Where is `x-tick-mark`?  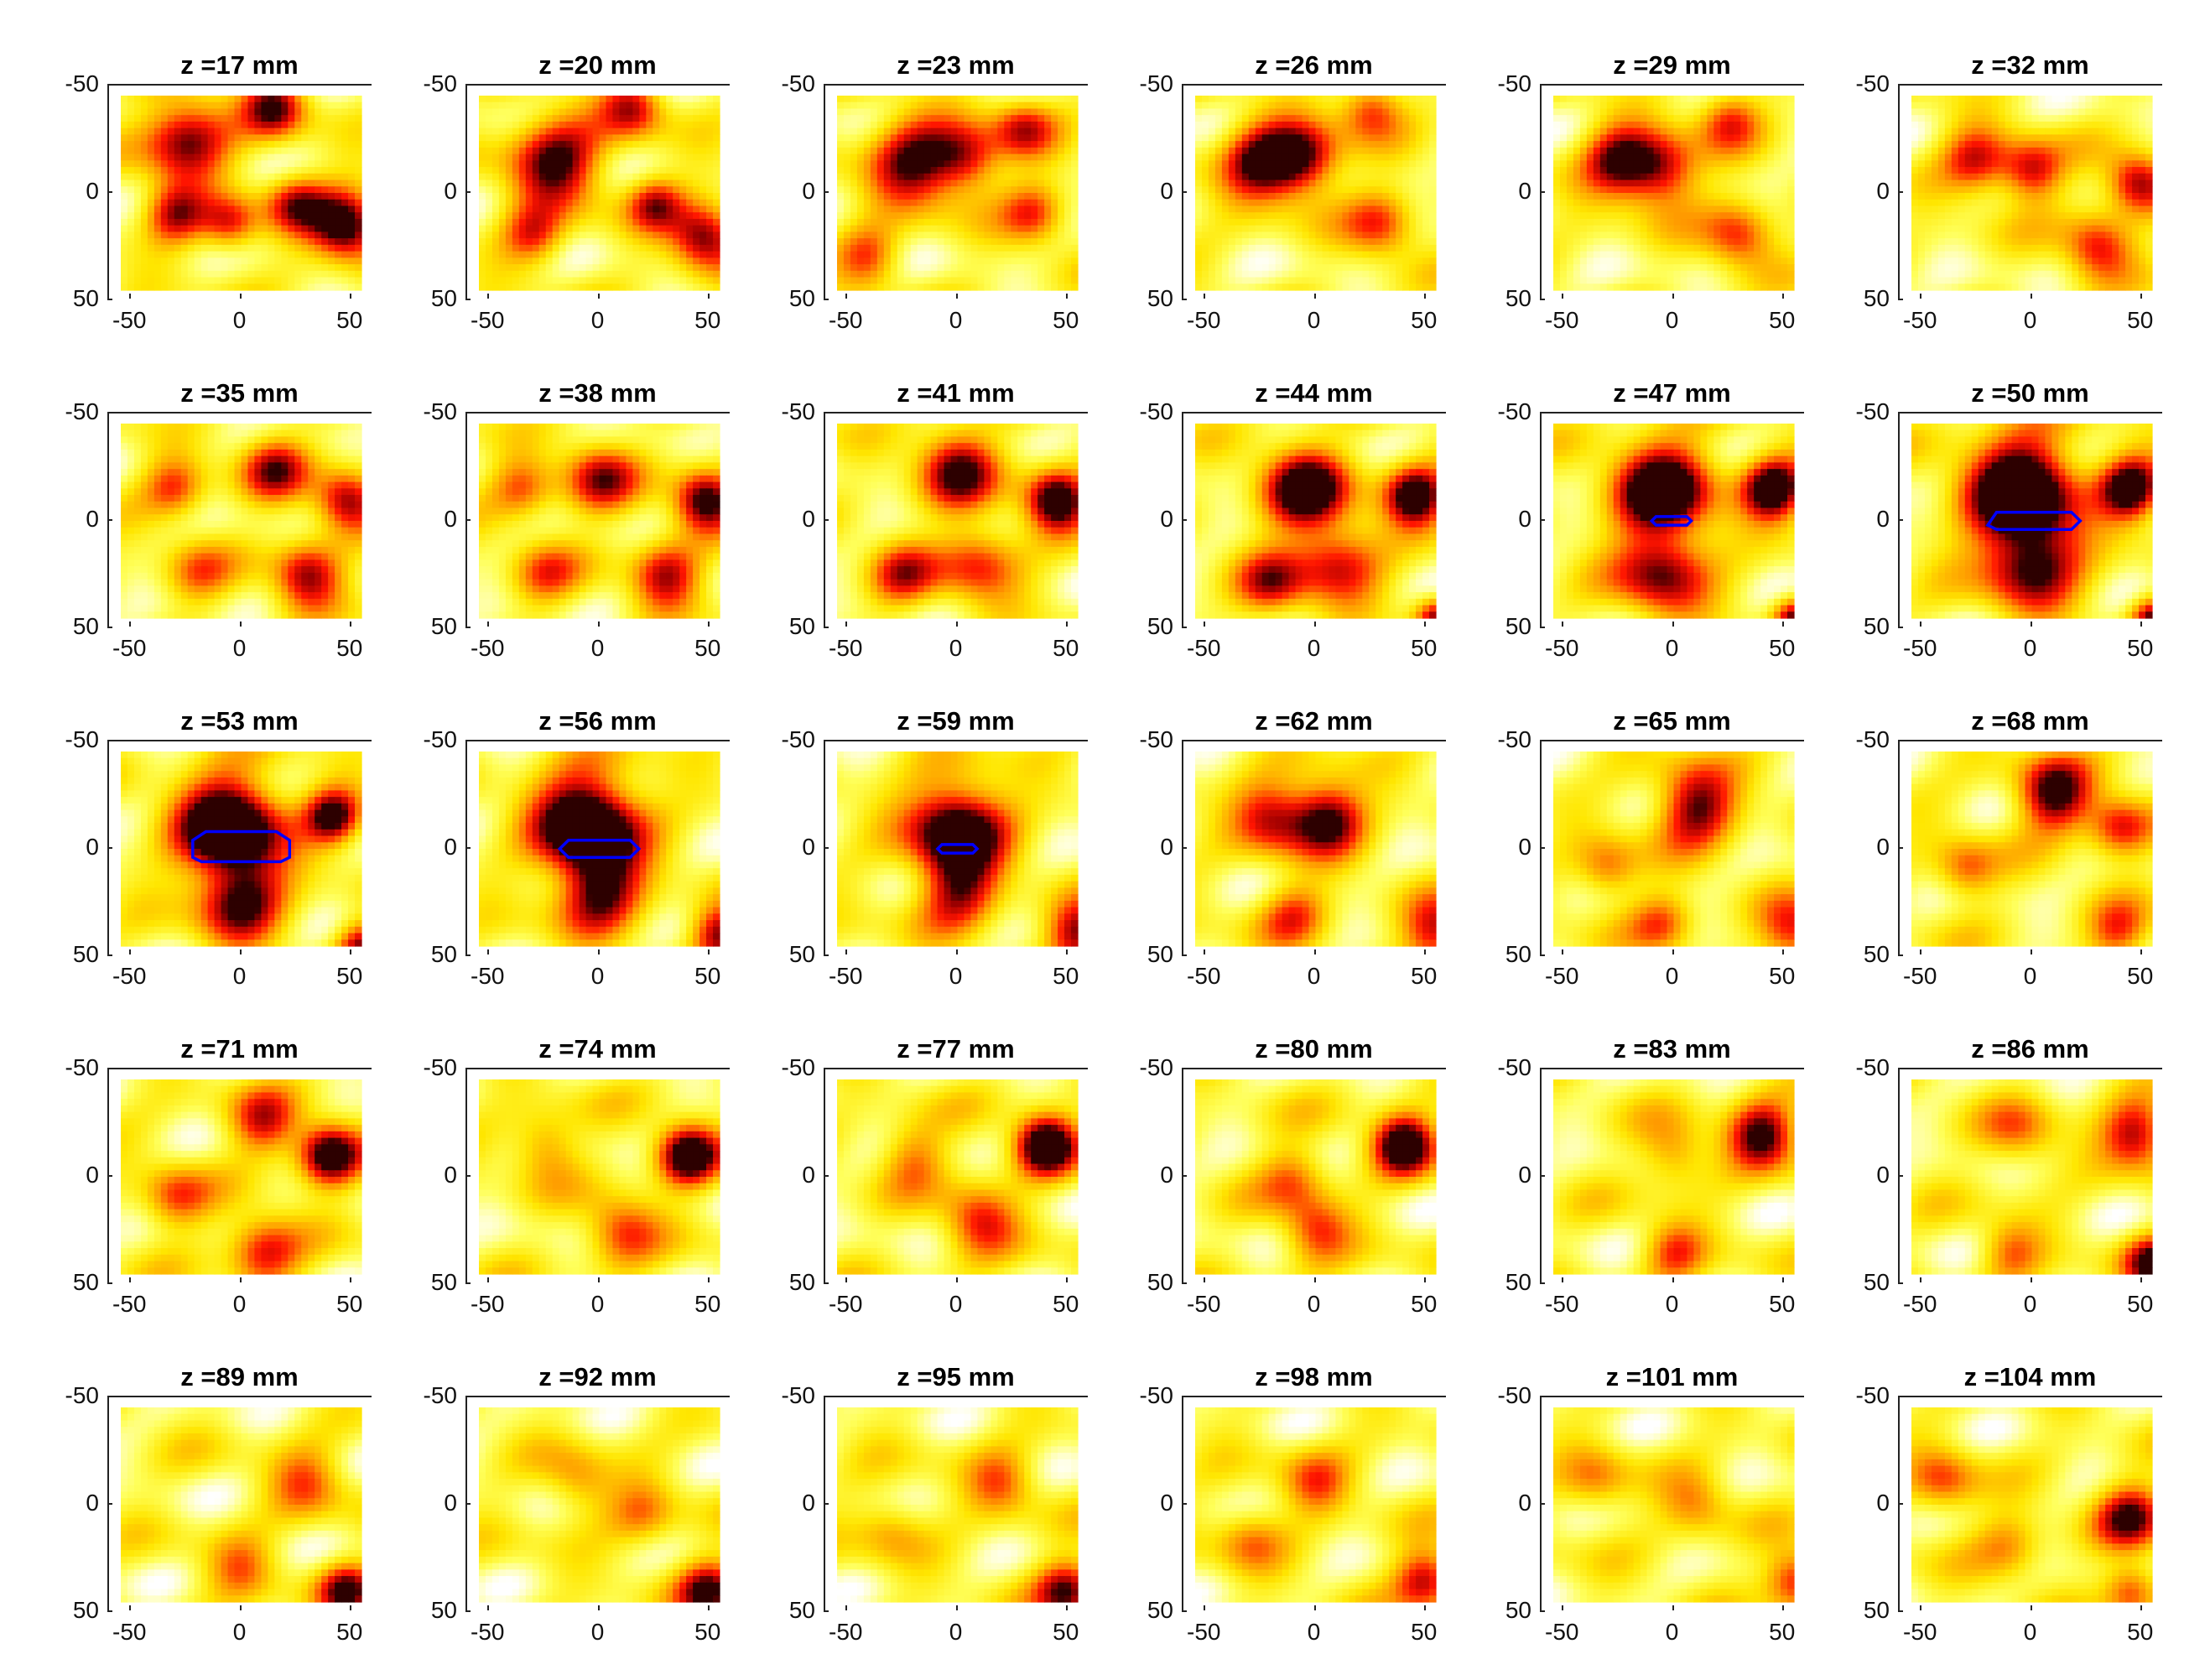 x-tick-mark is located at coordinates (1205, 296).